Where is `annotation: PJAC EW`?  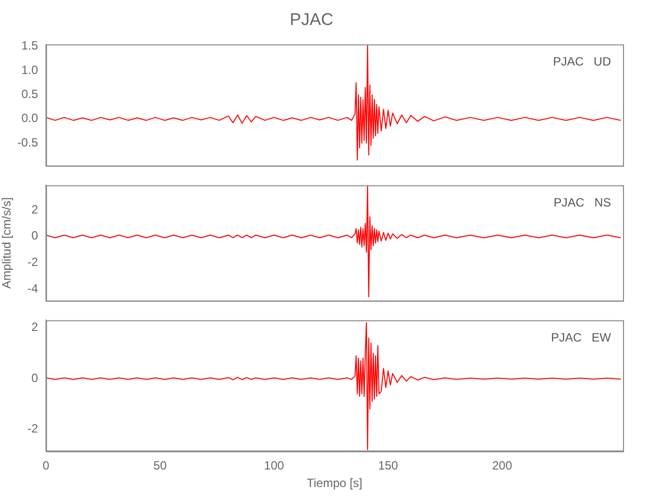
annotation: PJAC EW is located at coordinates (581, 337).